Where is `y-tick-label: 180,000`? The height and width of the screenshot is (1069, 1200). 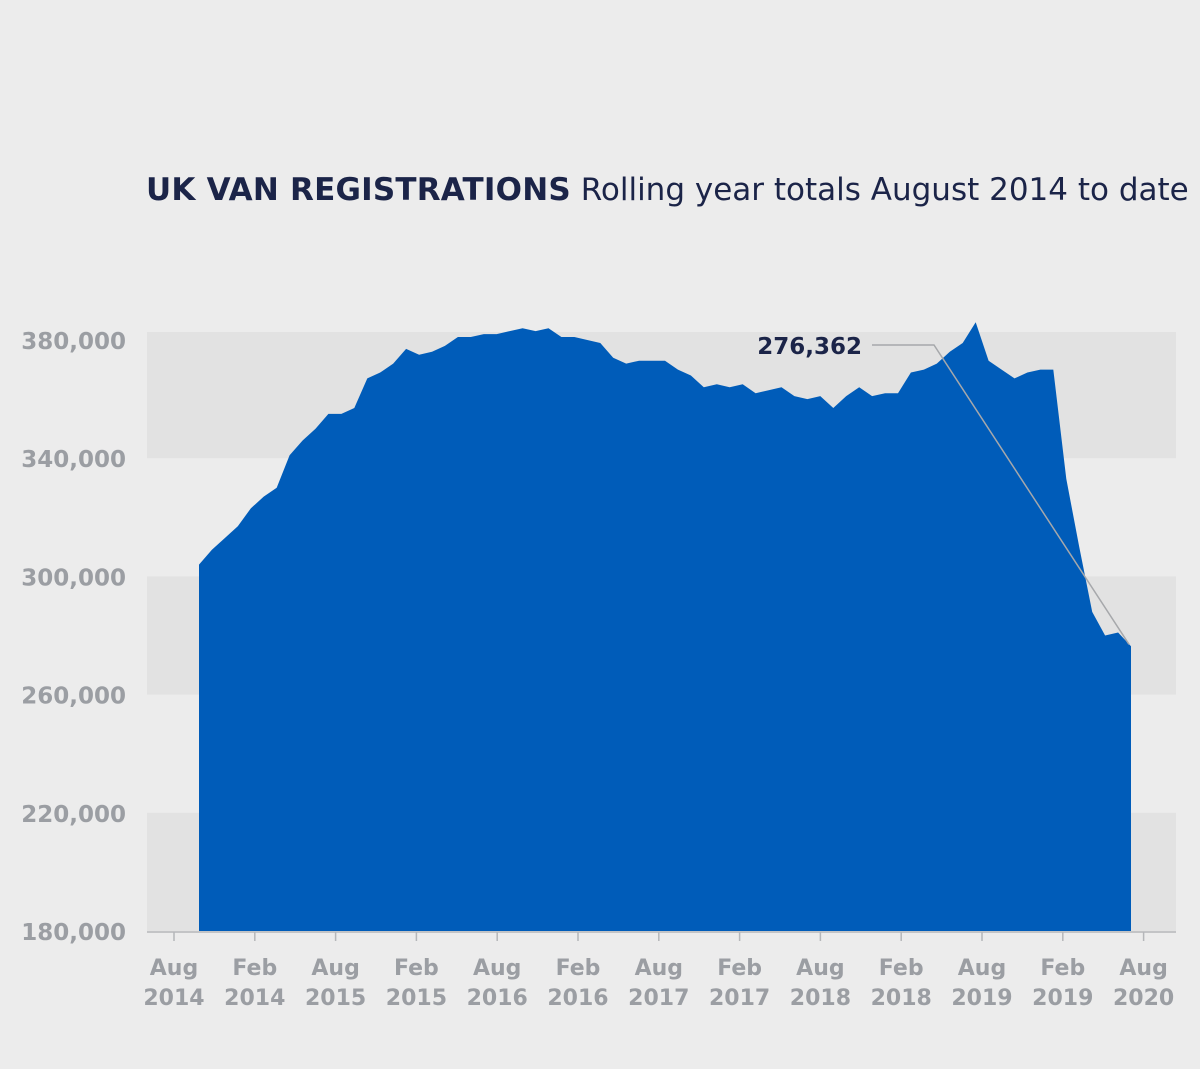
y-tick-label: 180,000 is located at coordinates (73, 933).